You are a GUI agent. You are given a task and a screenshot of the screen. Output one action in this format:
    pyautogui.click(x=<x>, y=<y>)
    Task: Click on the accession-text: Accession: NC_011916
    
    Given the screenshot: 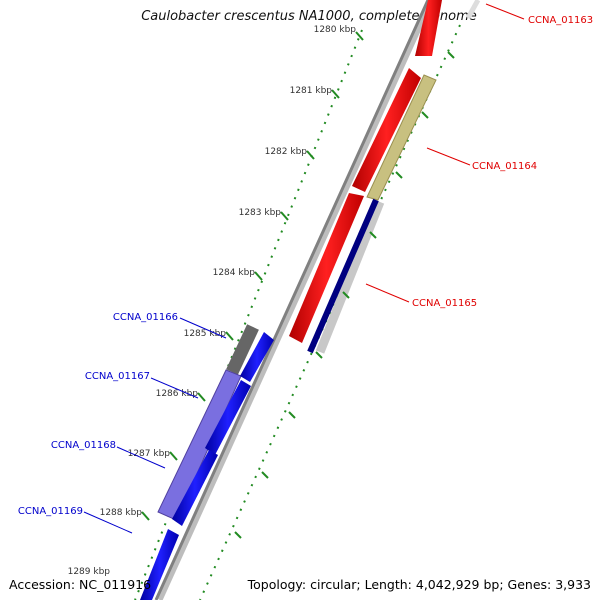 What is the action you would take?
    pyautogui.click(x=80, y=584)
    